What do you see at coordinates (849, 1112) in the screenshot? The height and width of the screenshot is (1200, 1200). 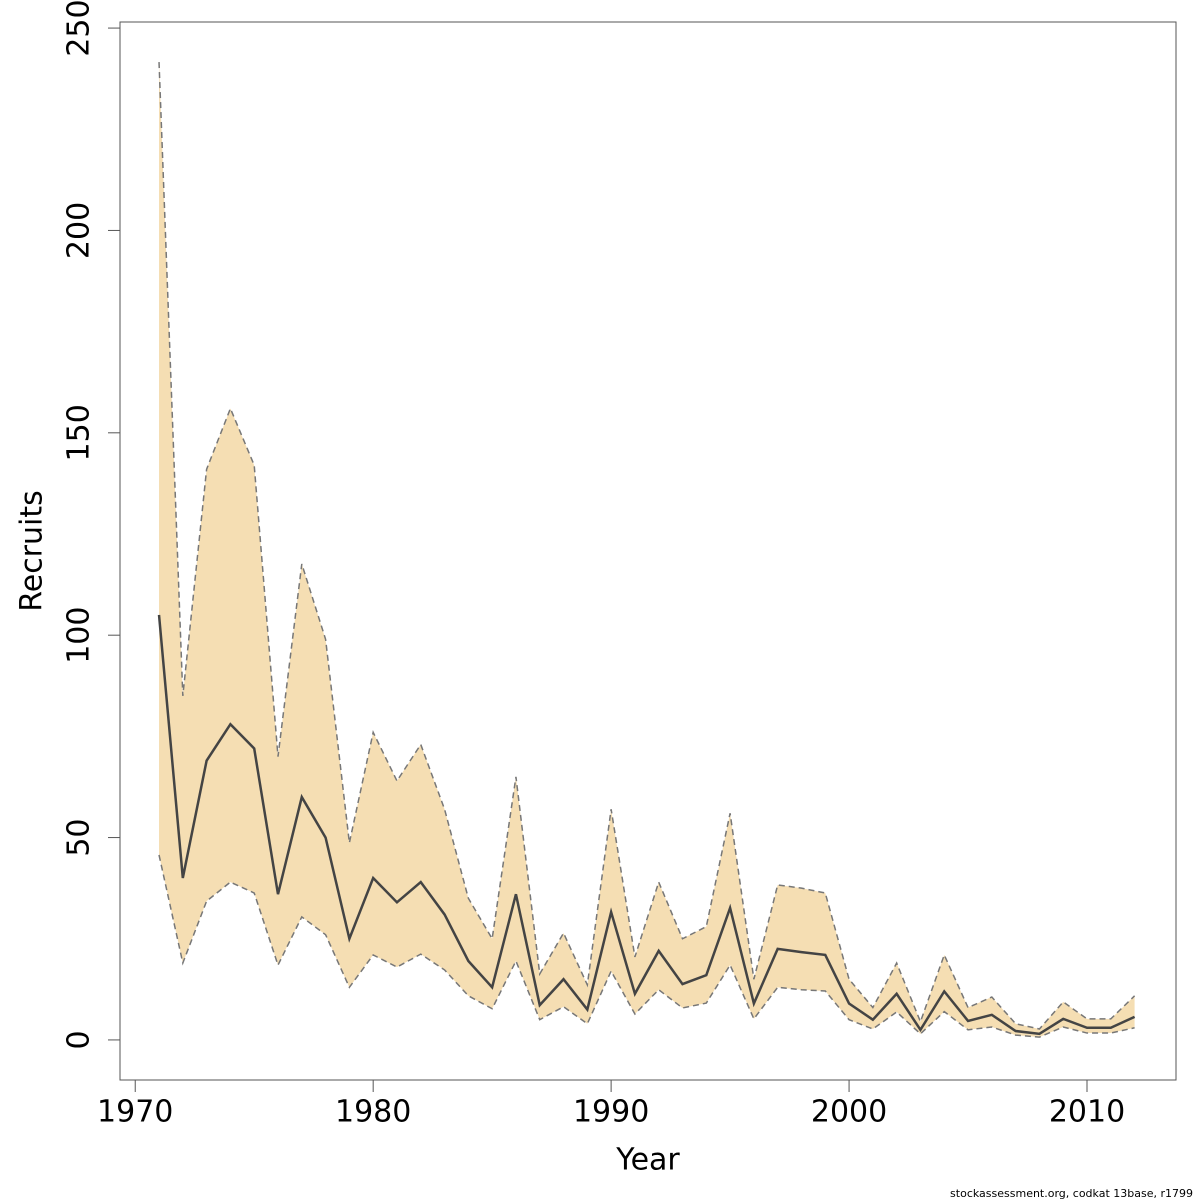 I see `x-tick-label: 2000` at bounding box center [849, 1112].